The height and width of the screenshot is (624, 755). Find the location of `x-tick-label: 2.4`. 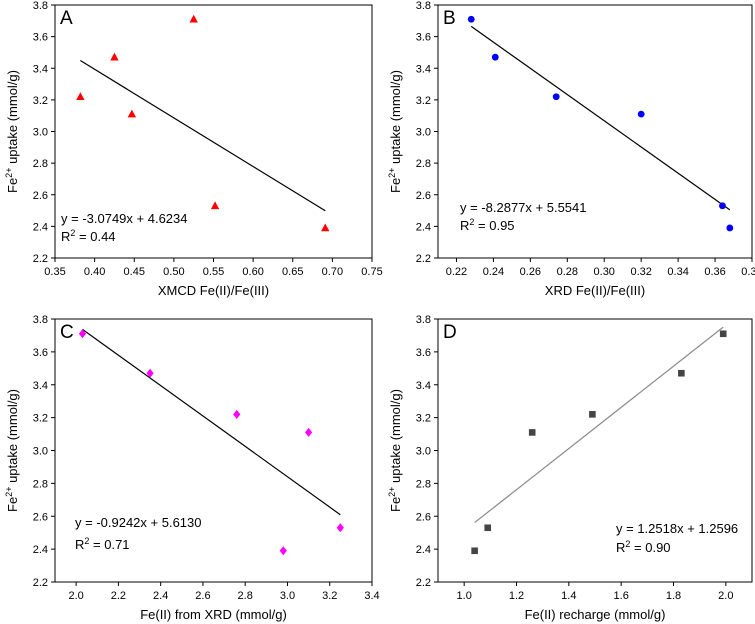

x-tick-label: 2.4 is located at coordinates (160, 596).